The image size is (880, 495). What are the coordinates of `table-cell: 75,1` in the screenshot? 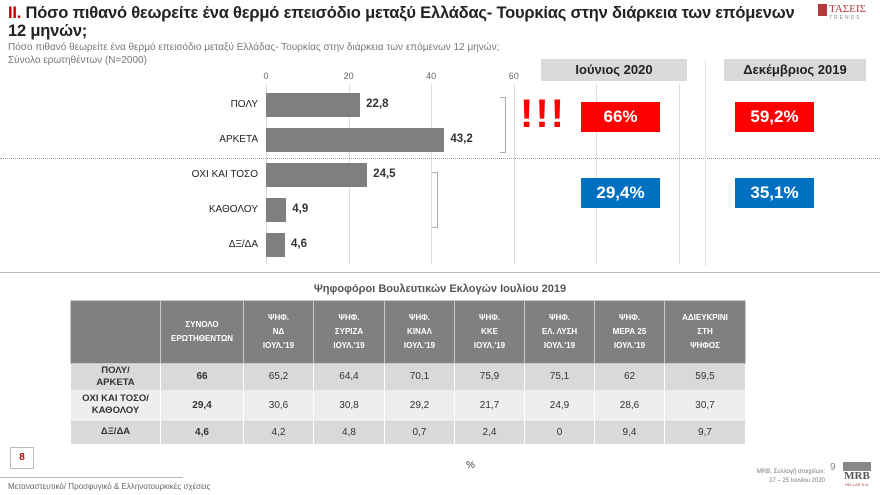 It's located at (559, 376).